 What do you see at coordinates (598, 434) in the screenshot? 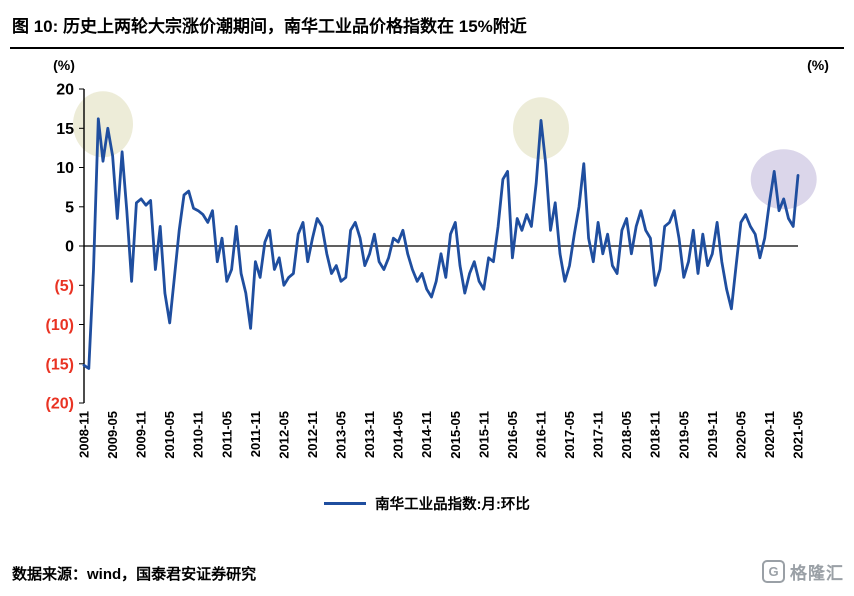
I see `x-tick-label: 2017-11` at bounding box center [598, 434].